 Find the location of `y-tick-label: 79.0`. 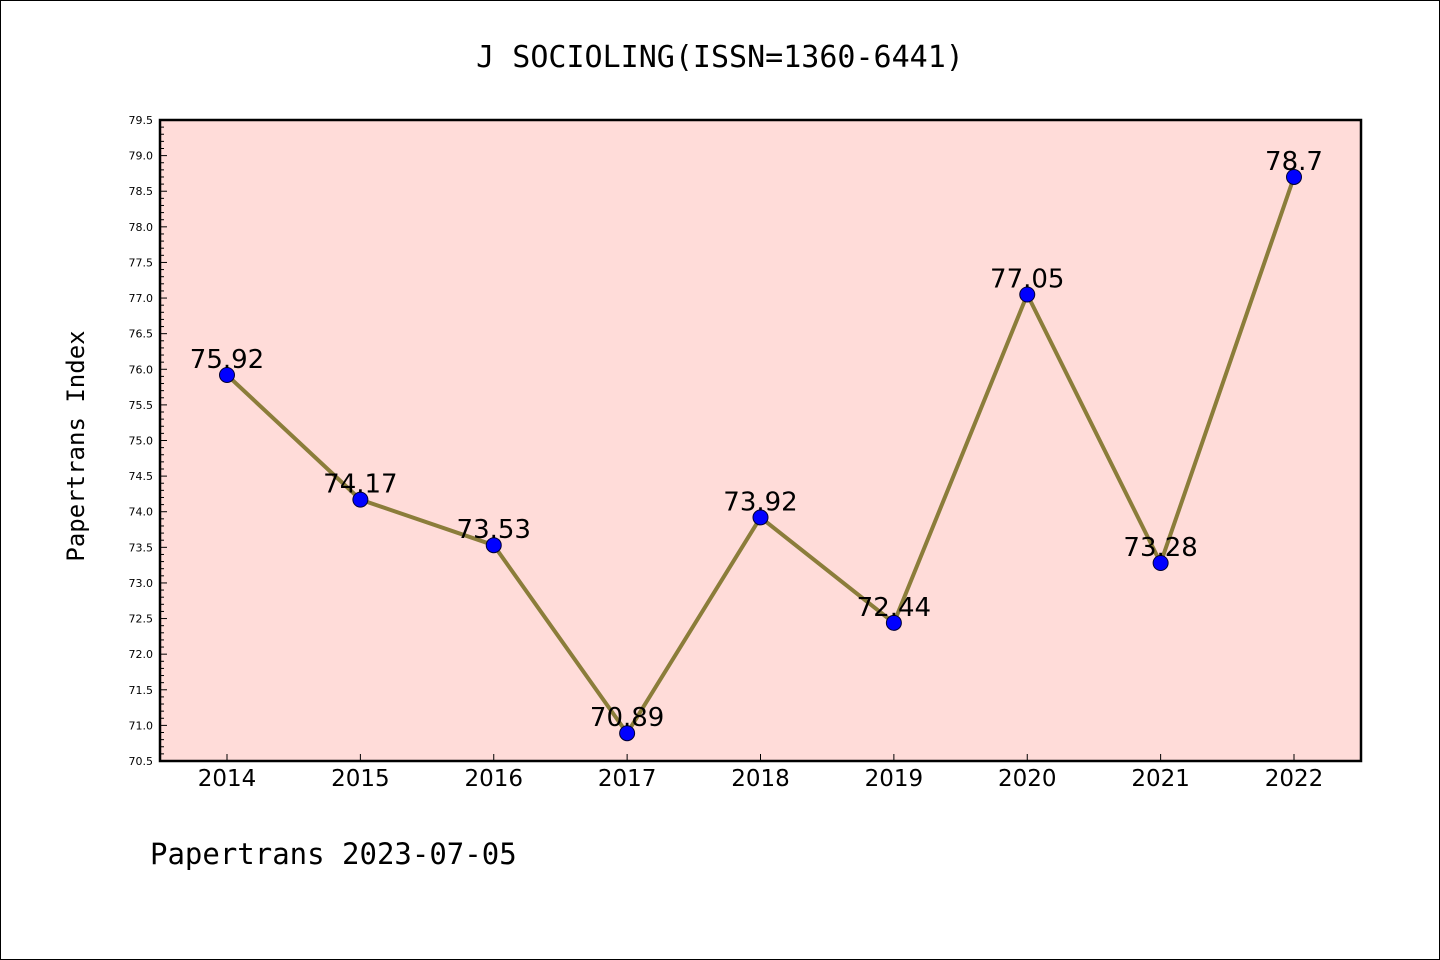

y-tick-label: 79.0 is located at coordinates (141, 156).